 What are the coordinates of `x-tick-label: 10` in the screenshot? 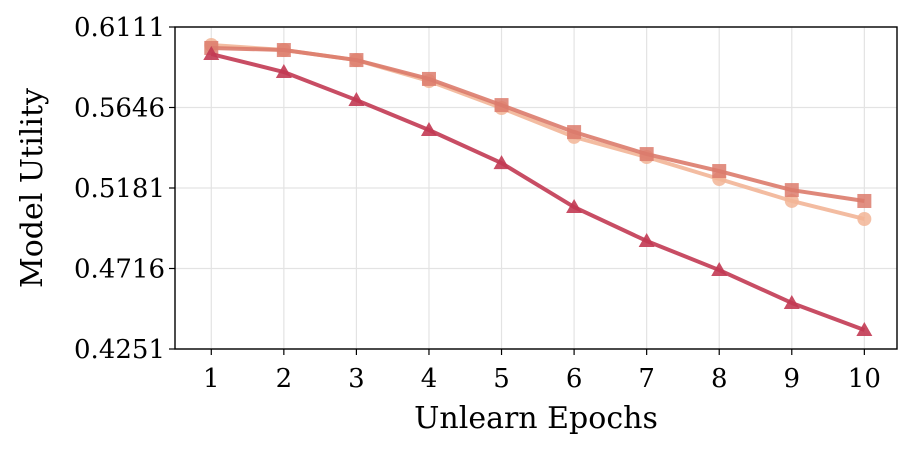 It's located at (864, 379).